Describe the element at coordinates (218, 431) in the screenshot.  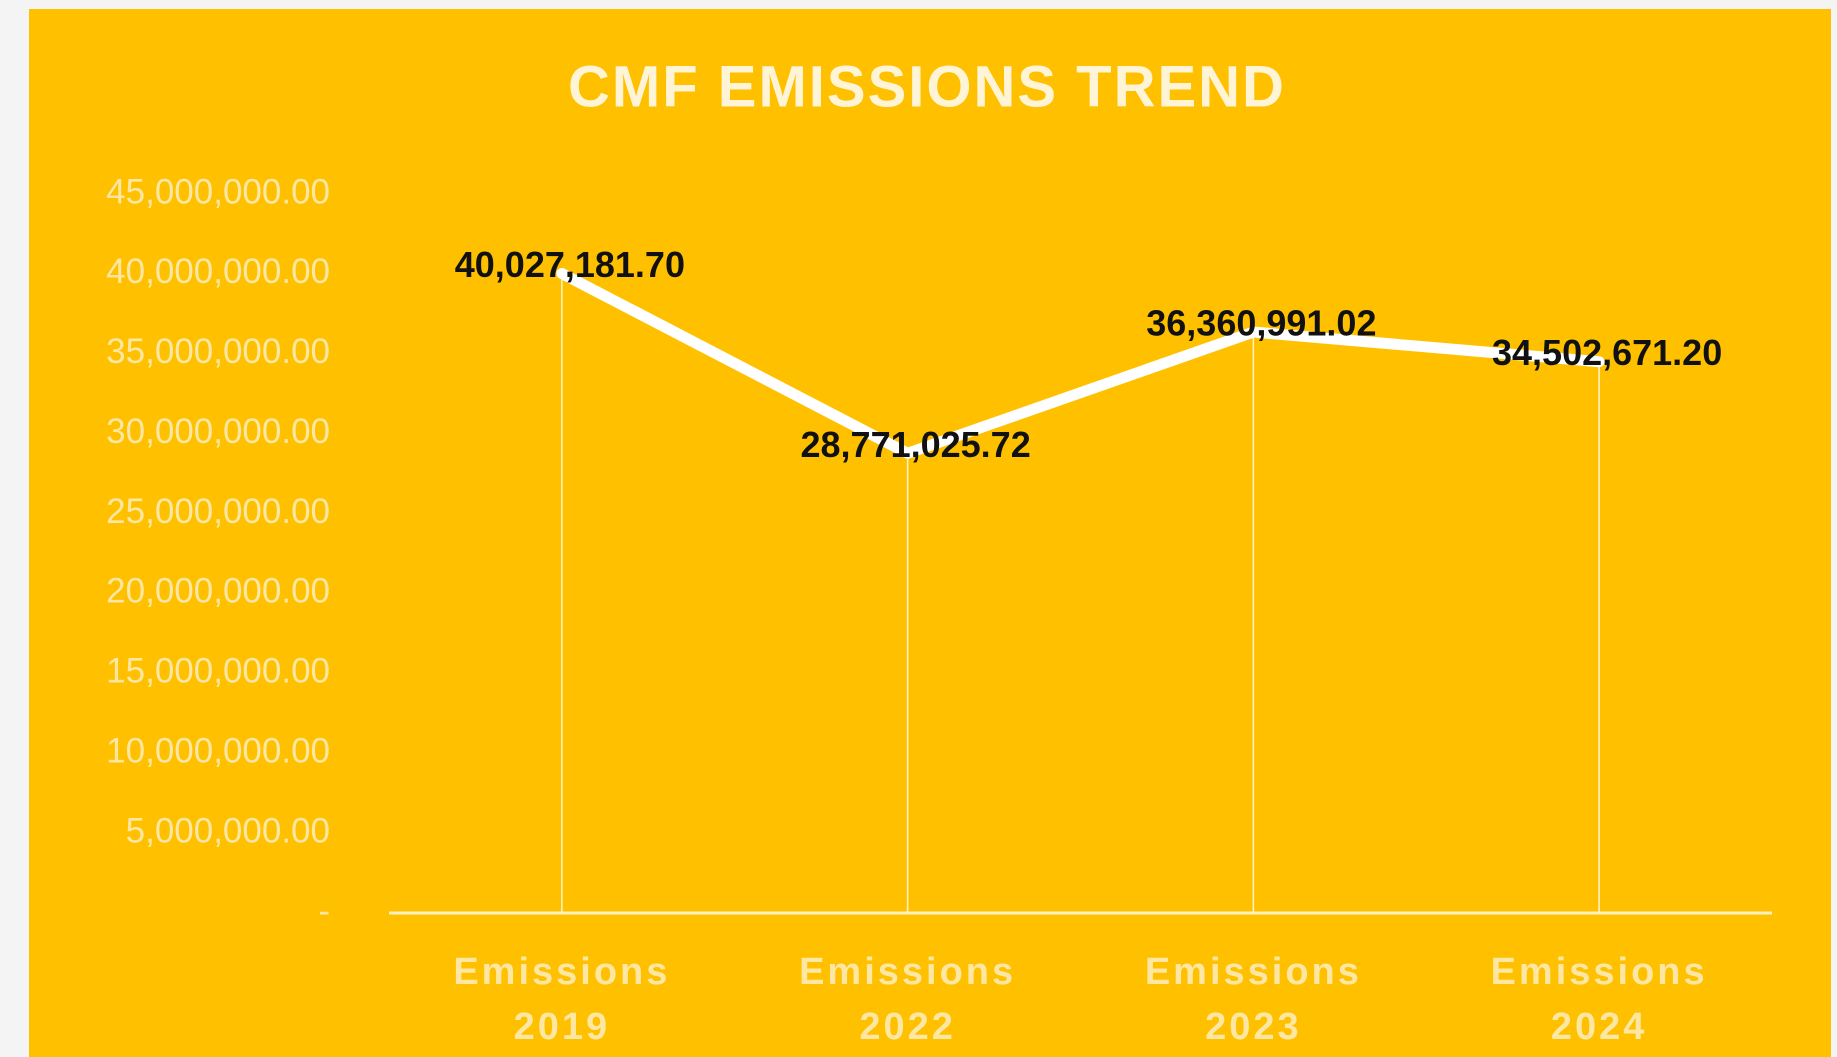
I see `y-tick-label: 30,000,000.00` at that location.